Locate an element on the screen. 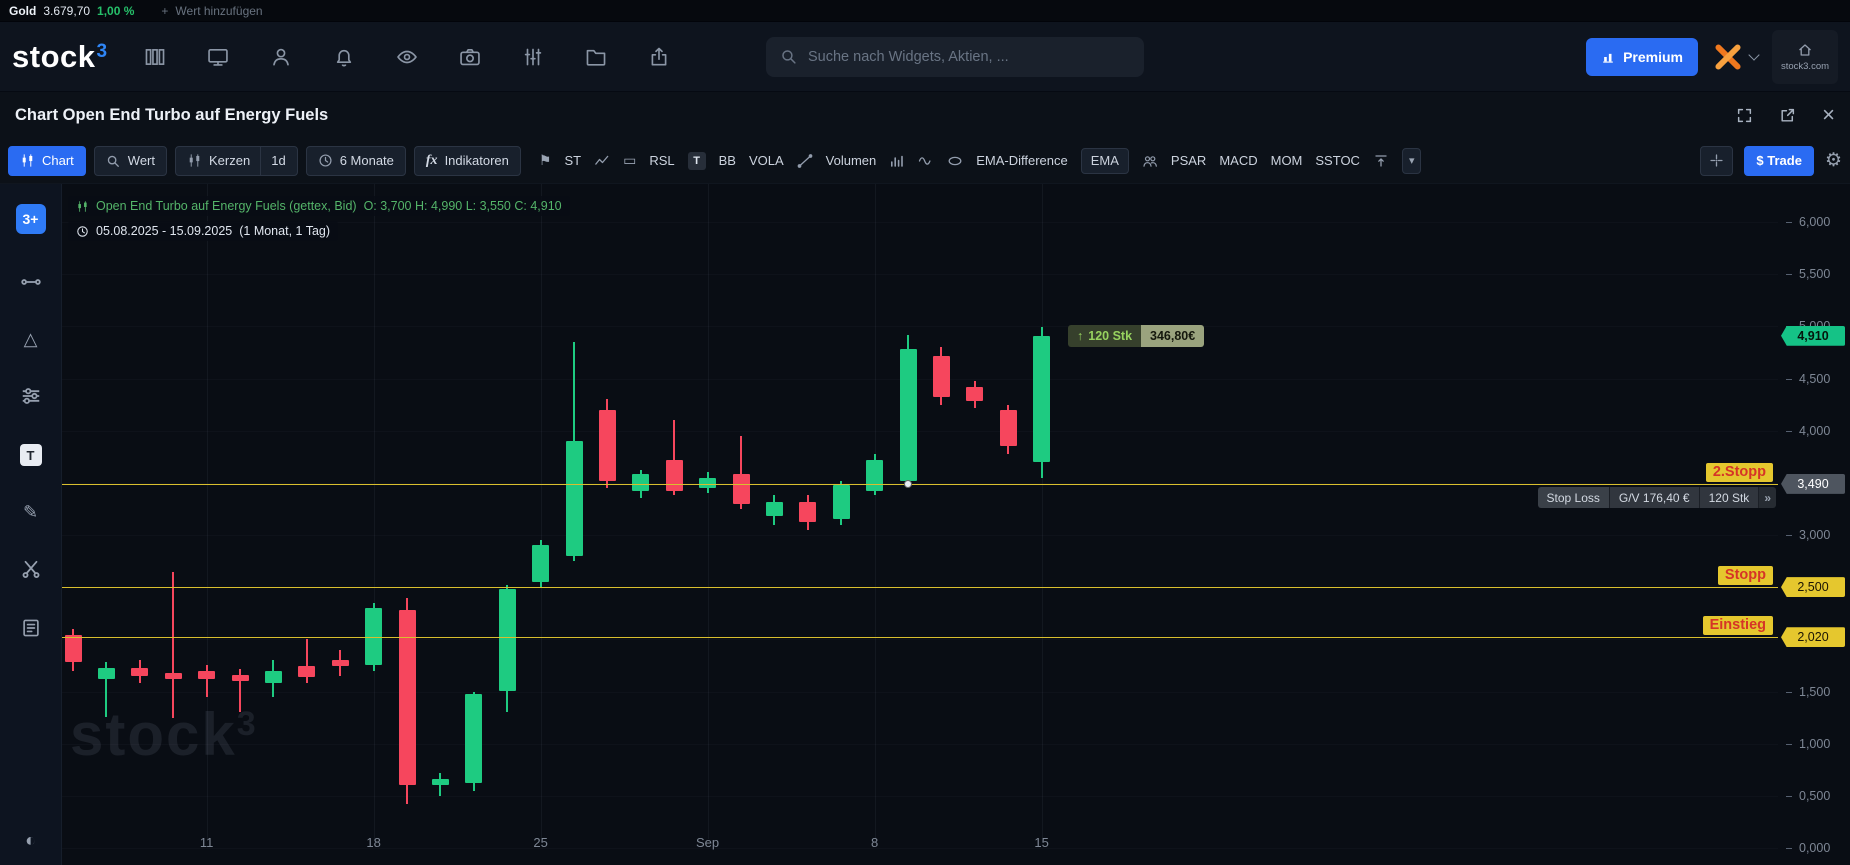 Image resolution: width=1850 pixels, height=865 pixels. flag-icon: ⚑ is located at coordinates (545, 160).